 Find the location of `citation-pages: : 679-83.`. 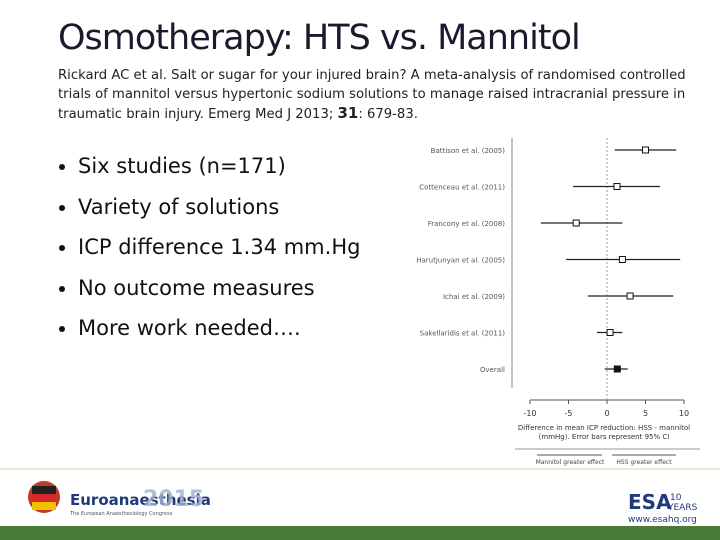

citation-pages: : 679-83. is located at coordinates (388, 114).